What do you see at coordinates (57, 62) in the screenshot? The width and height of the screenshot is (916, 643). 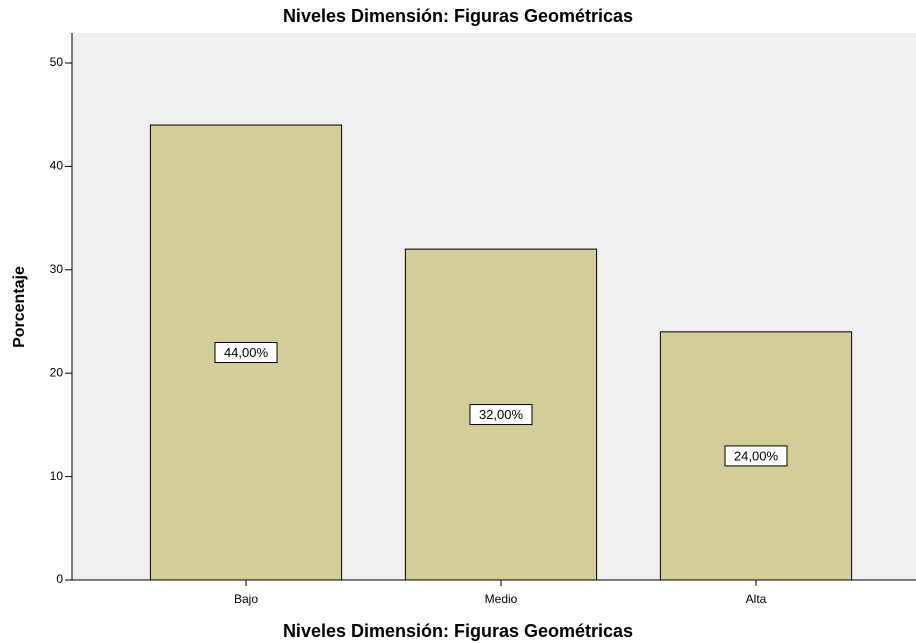 I see `y-tick-label: 50` at bounding box center [57, 62].